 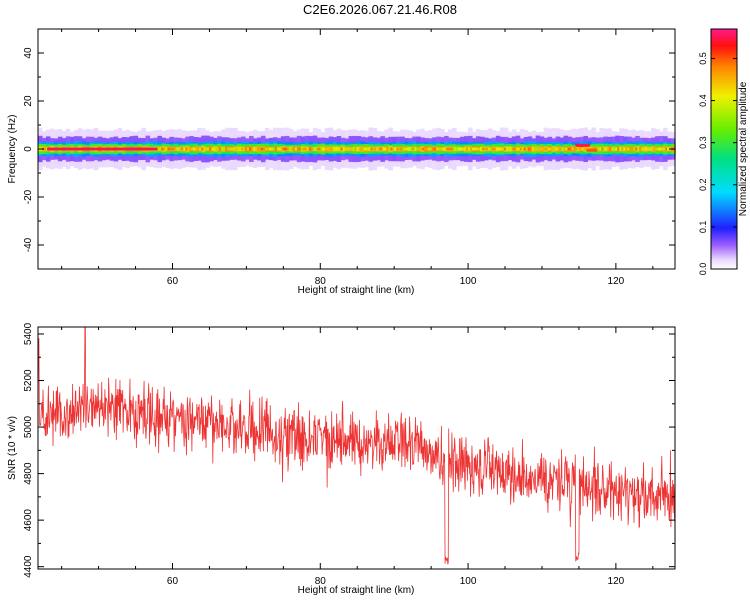 I want to click on heatmap-xtick-label: 80, so click(x=321, y=281).